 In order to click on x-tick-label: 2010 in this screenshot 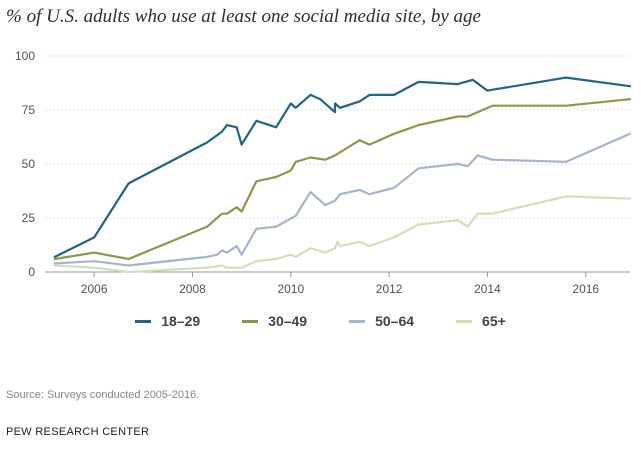, I will do `click(290, 289)`.